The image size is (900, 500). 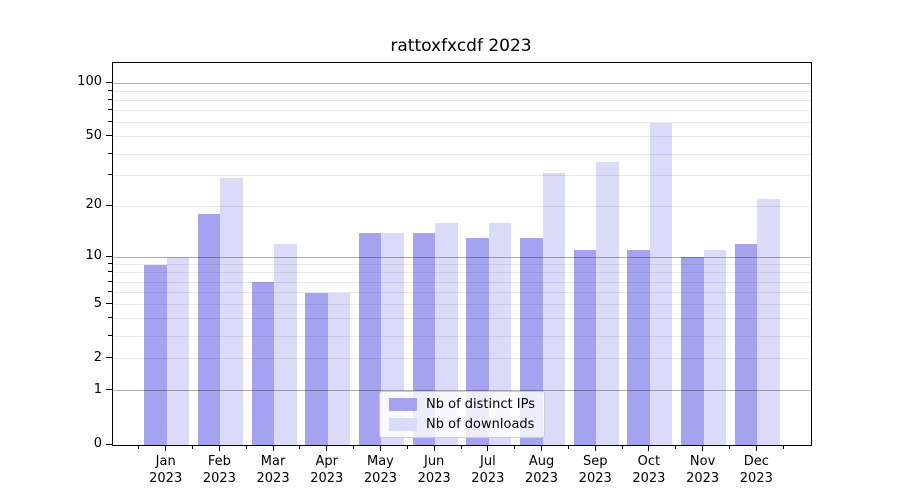 I want to click on x-tick-label-apr: Apr 2023, so click(x=327, y=470).